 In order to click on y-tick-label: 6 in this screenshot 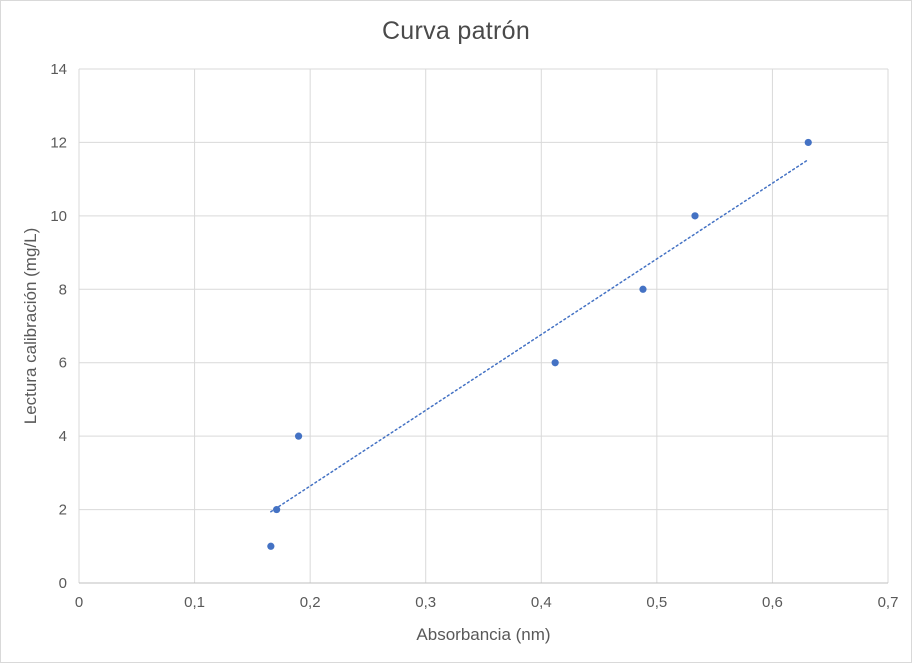, I will do `click(63, 363)`.